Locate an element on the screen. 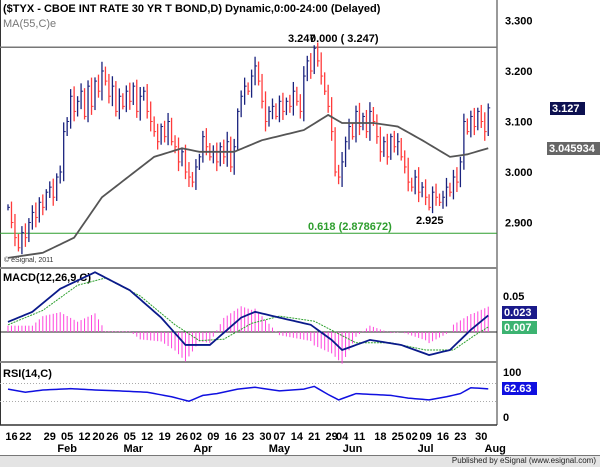 The height and width of the screenshot is (467, 600). date-tick-label: 19 is located at coordinates (164, 437).